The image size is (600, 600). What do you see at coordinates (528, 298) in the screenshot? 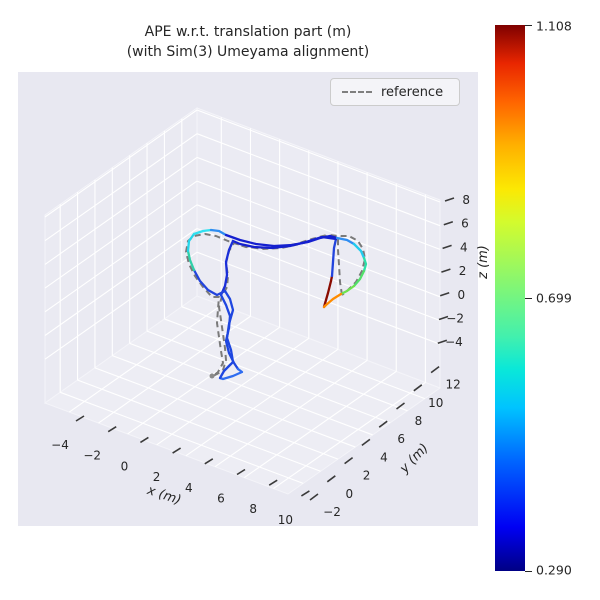
I see `colorbar-tick-mid` at bounding box center [528, 298].